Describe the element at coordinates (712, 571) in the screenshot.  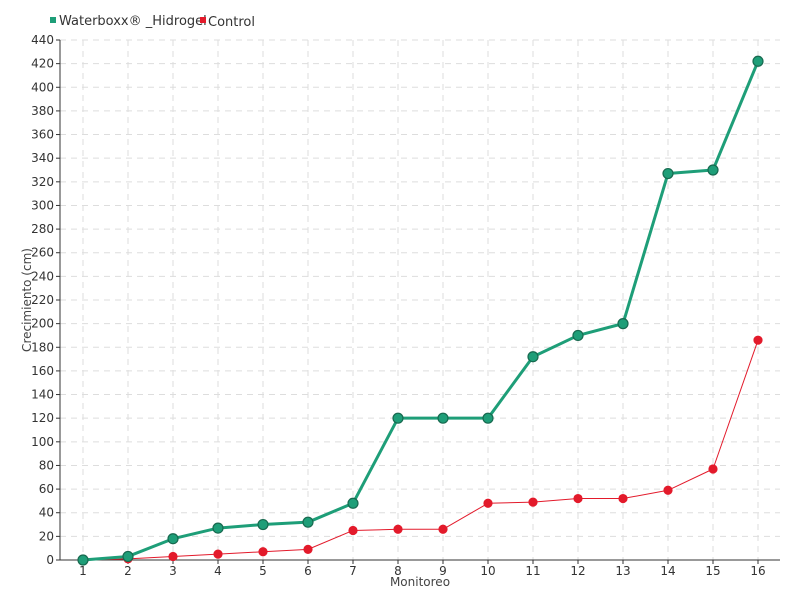
I see `x-tick-label: 15` at that location.